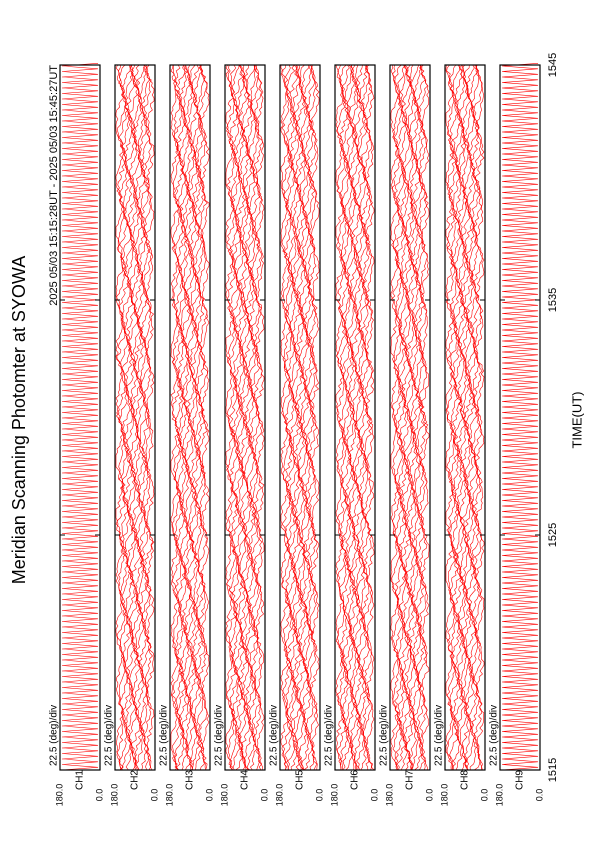  I want to click on channel-label: CH9, so click(520, 780).